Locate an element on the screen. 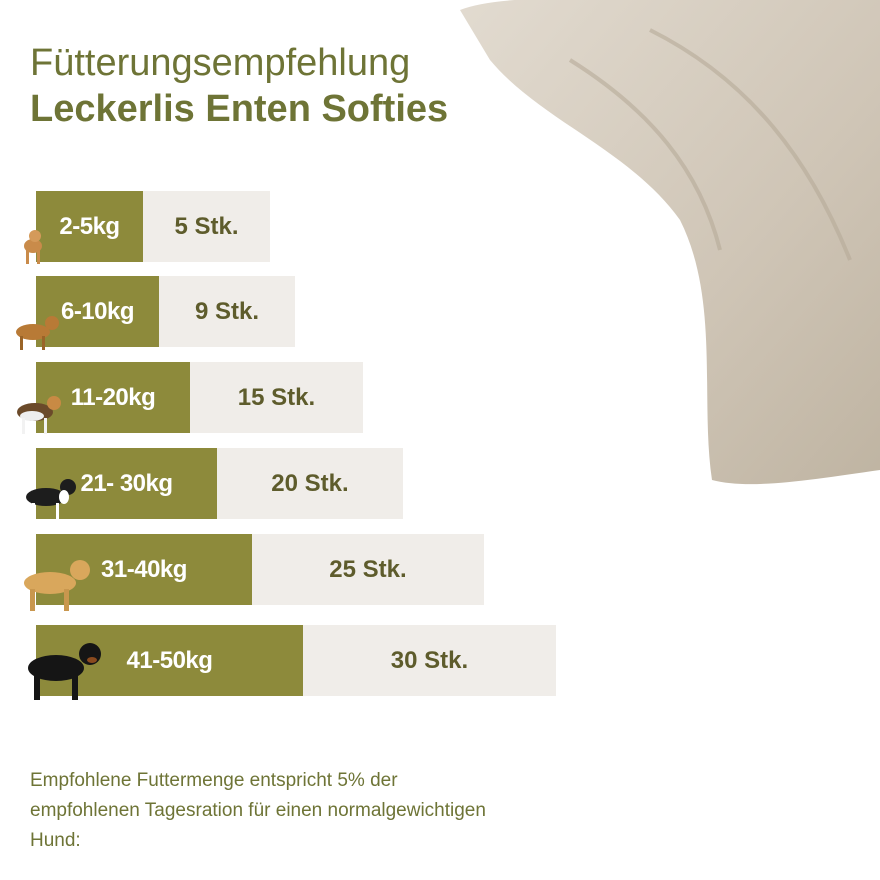 The image size is (880, 880). feeding-row: 11-20kg 15 Stk. is located at coordinates (199, 397).